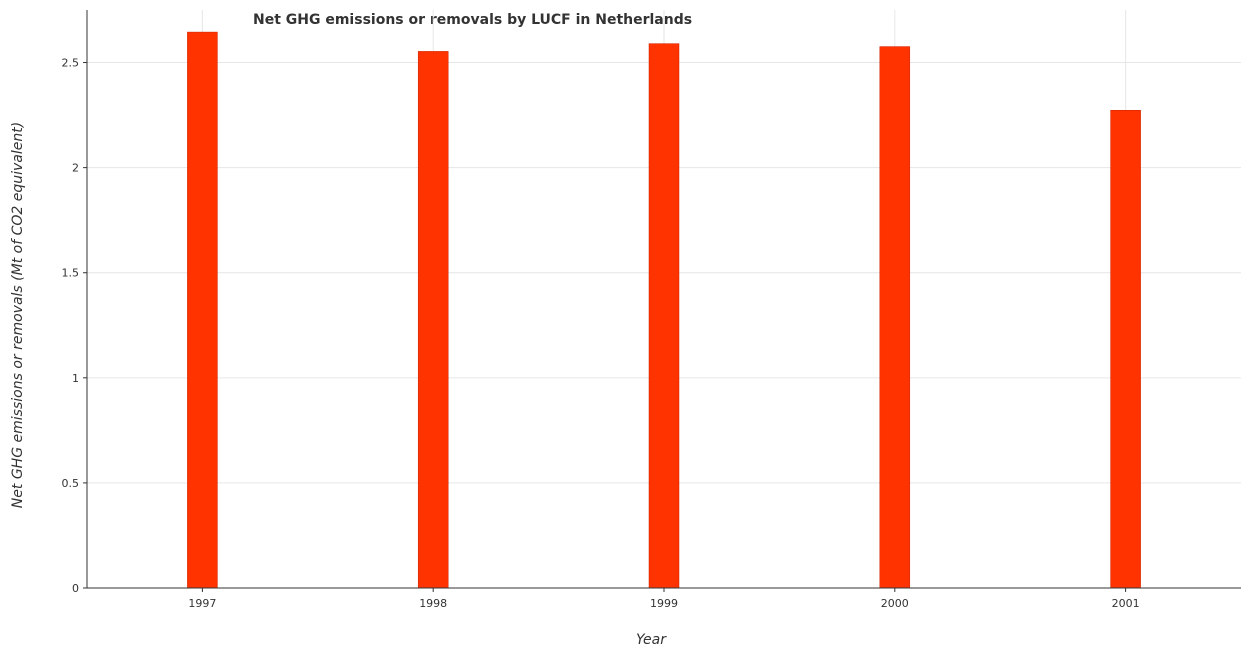 Image resolution: width=1251 pixels, height=650 pixels. I want to click on bar-2000, so click(895, 317).